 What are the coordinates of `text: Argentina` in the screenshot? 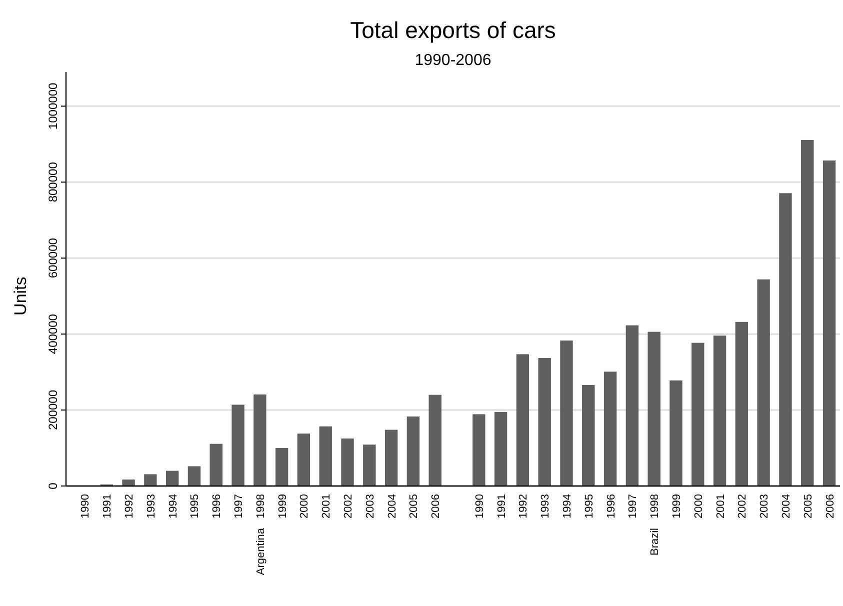 It's located at (260, 551).